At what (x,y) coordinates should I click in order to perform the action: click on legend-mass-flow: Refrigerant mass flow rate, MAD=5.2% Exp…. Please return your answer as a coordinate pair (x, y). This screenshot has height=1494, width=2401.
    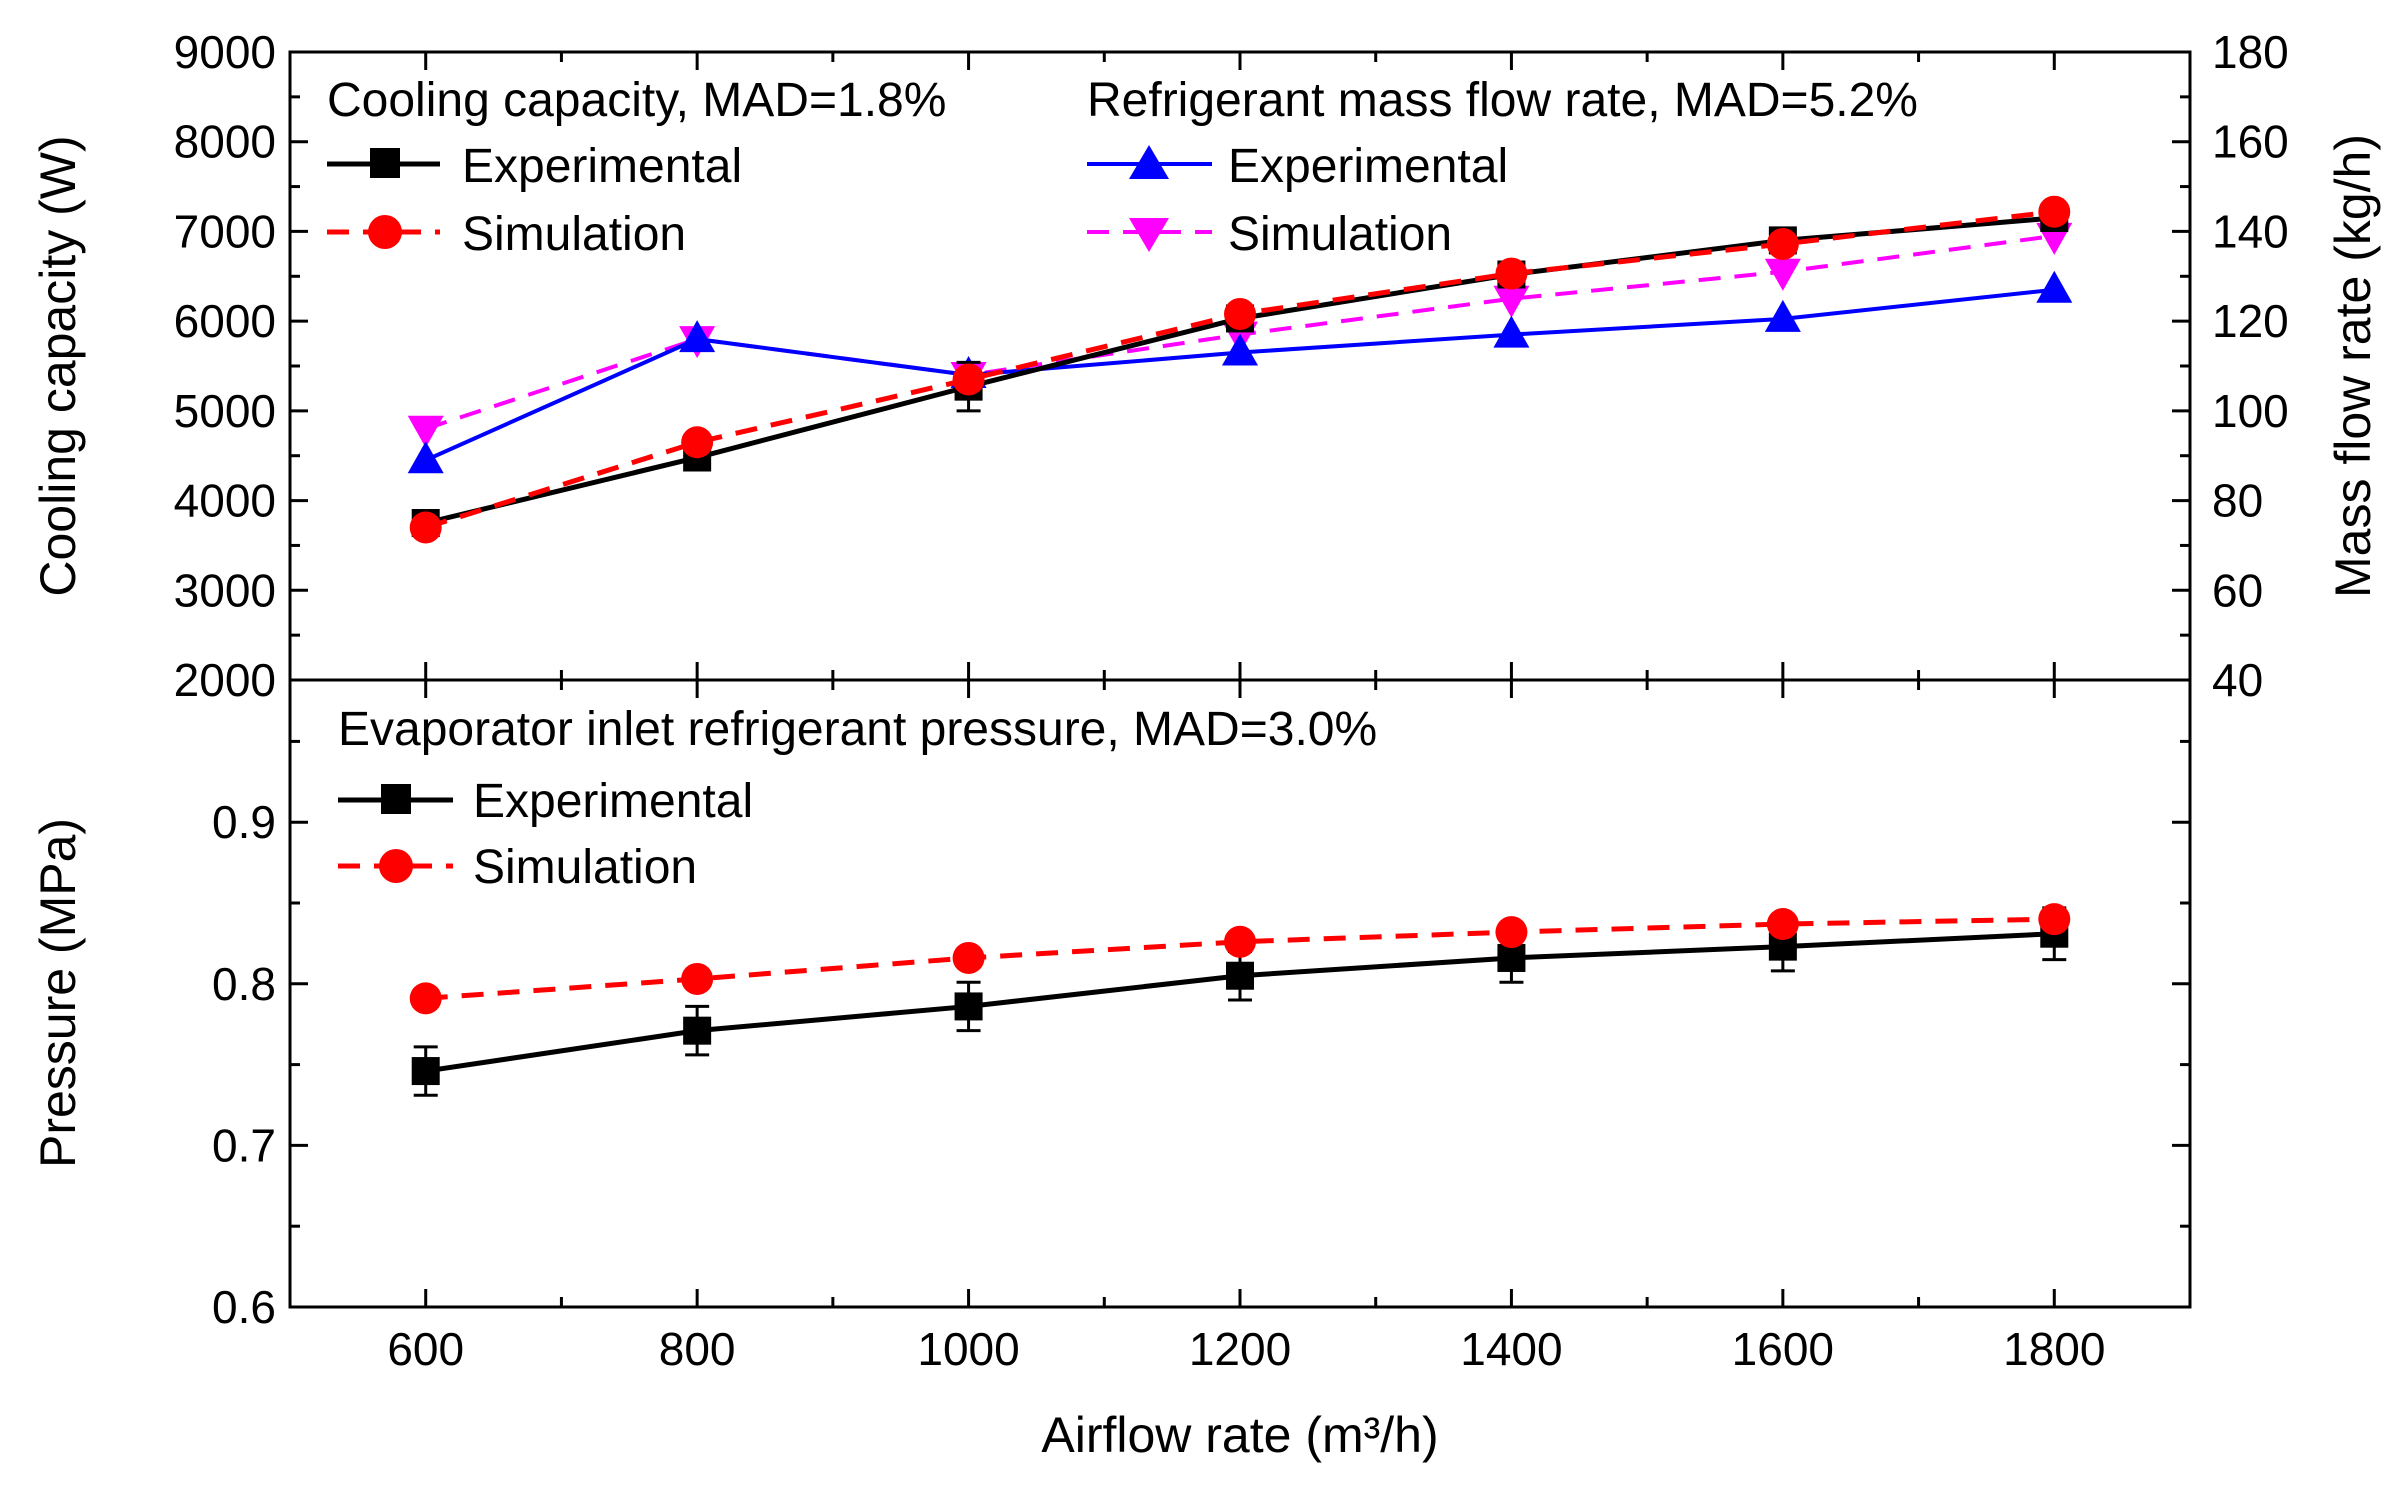
    Looking at the image, I should click on (1502, 167).